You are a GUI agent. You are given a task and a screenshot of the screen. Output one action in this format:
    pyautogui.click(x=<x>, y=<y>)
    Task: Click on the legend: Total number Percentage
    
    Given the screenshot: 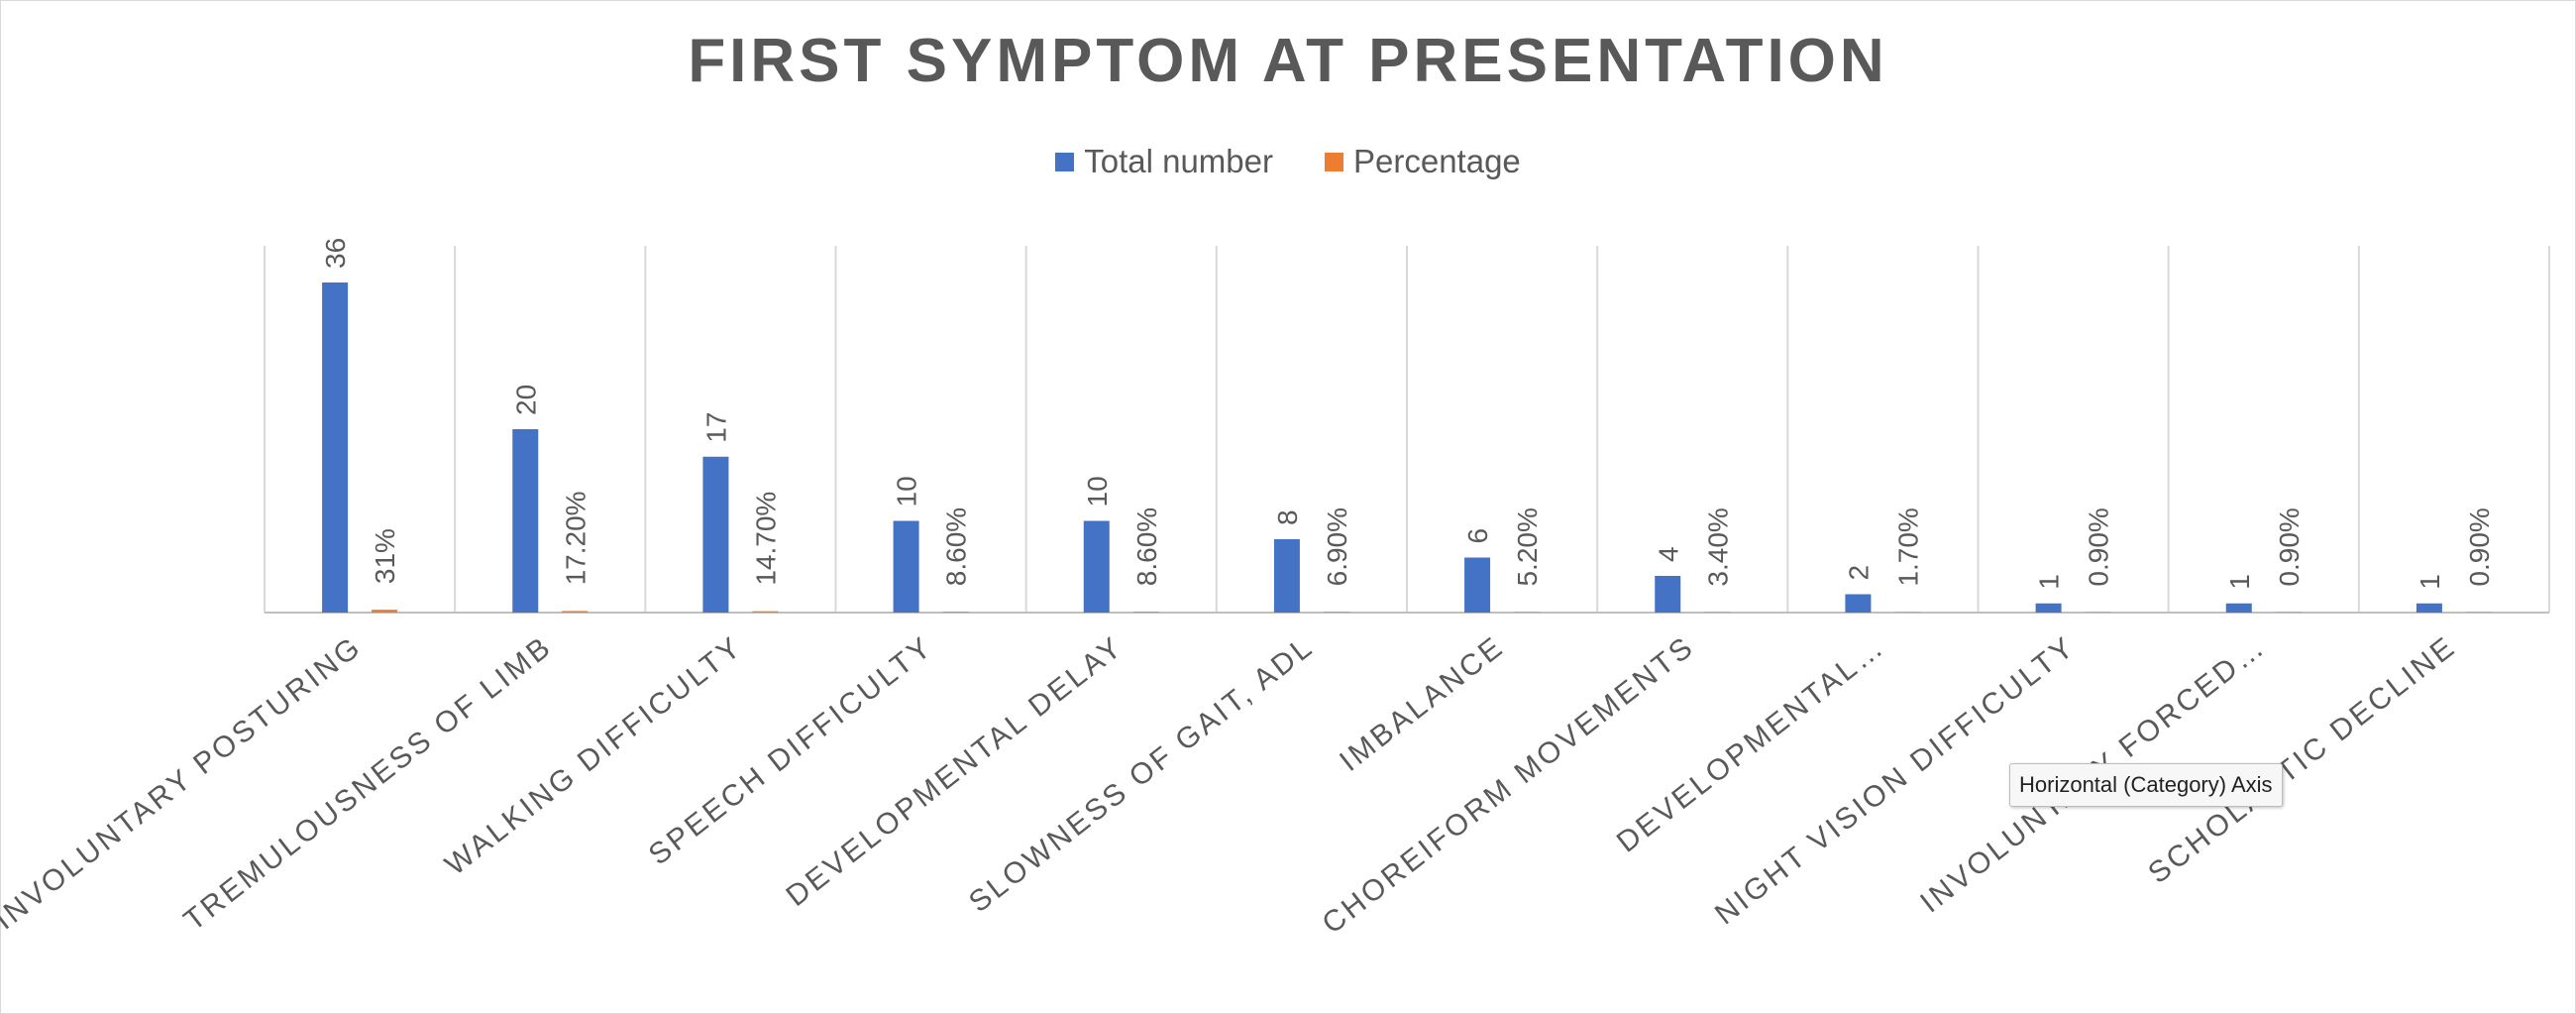 What is the action you would take?
    pyautogui.click(x=1288, y=161)
    